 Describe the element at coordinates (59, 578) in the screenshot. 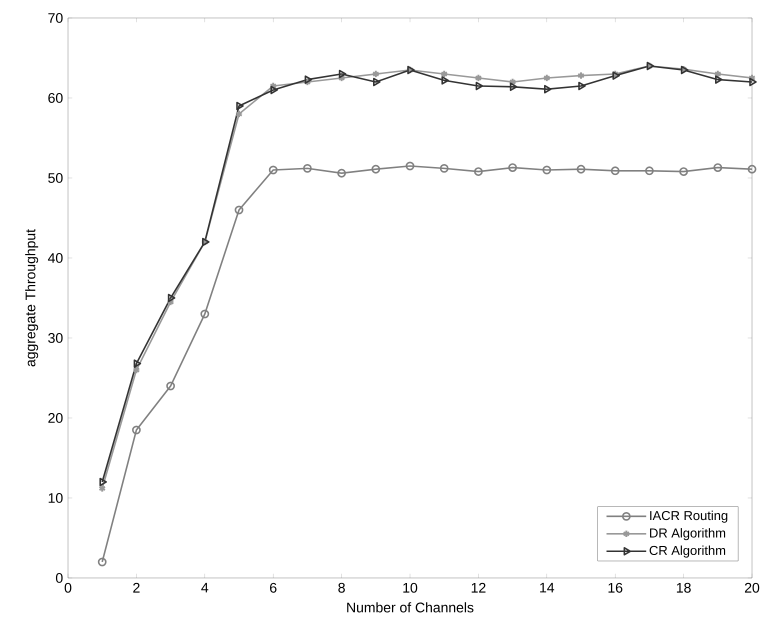

I see `y-tick-label: 0` at that location.